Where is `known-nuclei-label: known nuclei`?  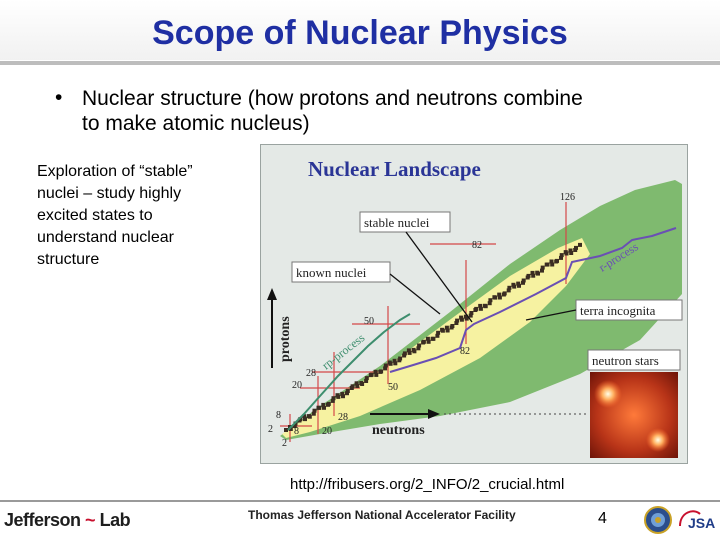
known-nuclei-label: known nuclei is located at coordinates (331, 272).